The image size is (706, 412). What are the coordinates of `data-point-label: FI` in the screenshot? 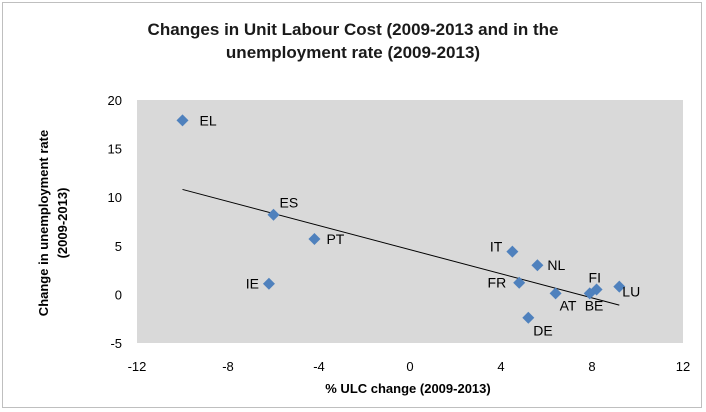 It's located at (595, 278).